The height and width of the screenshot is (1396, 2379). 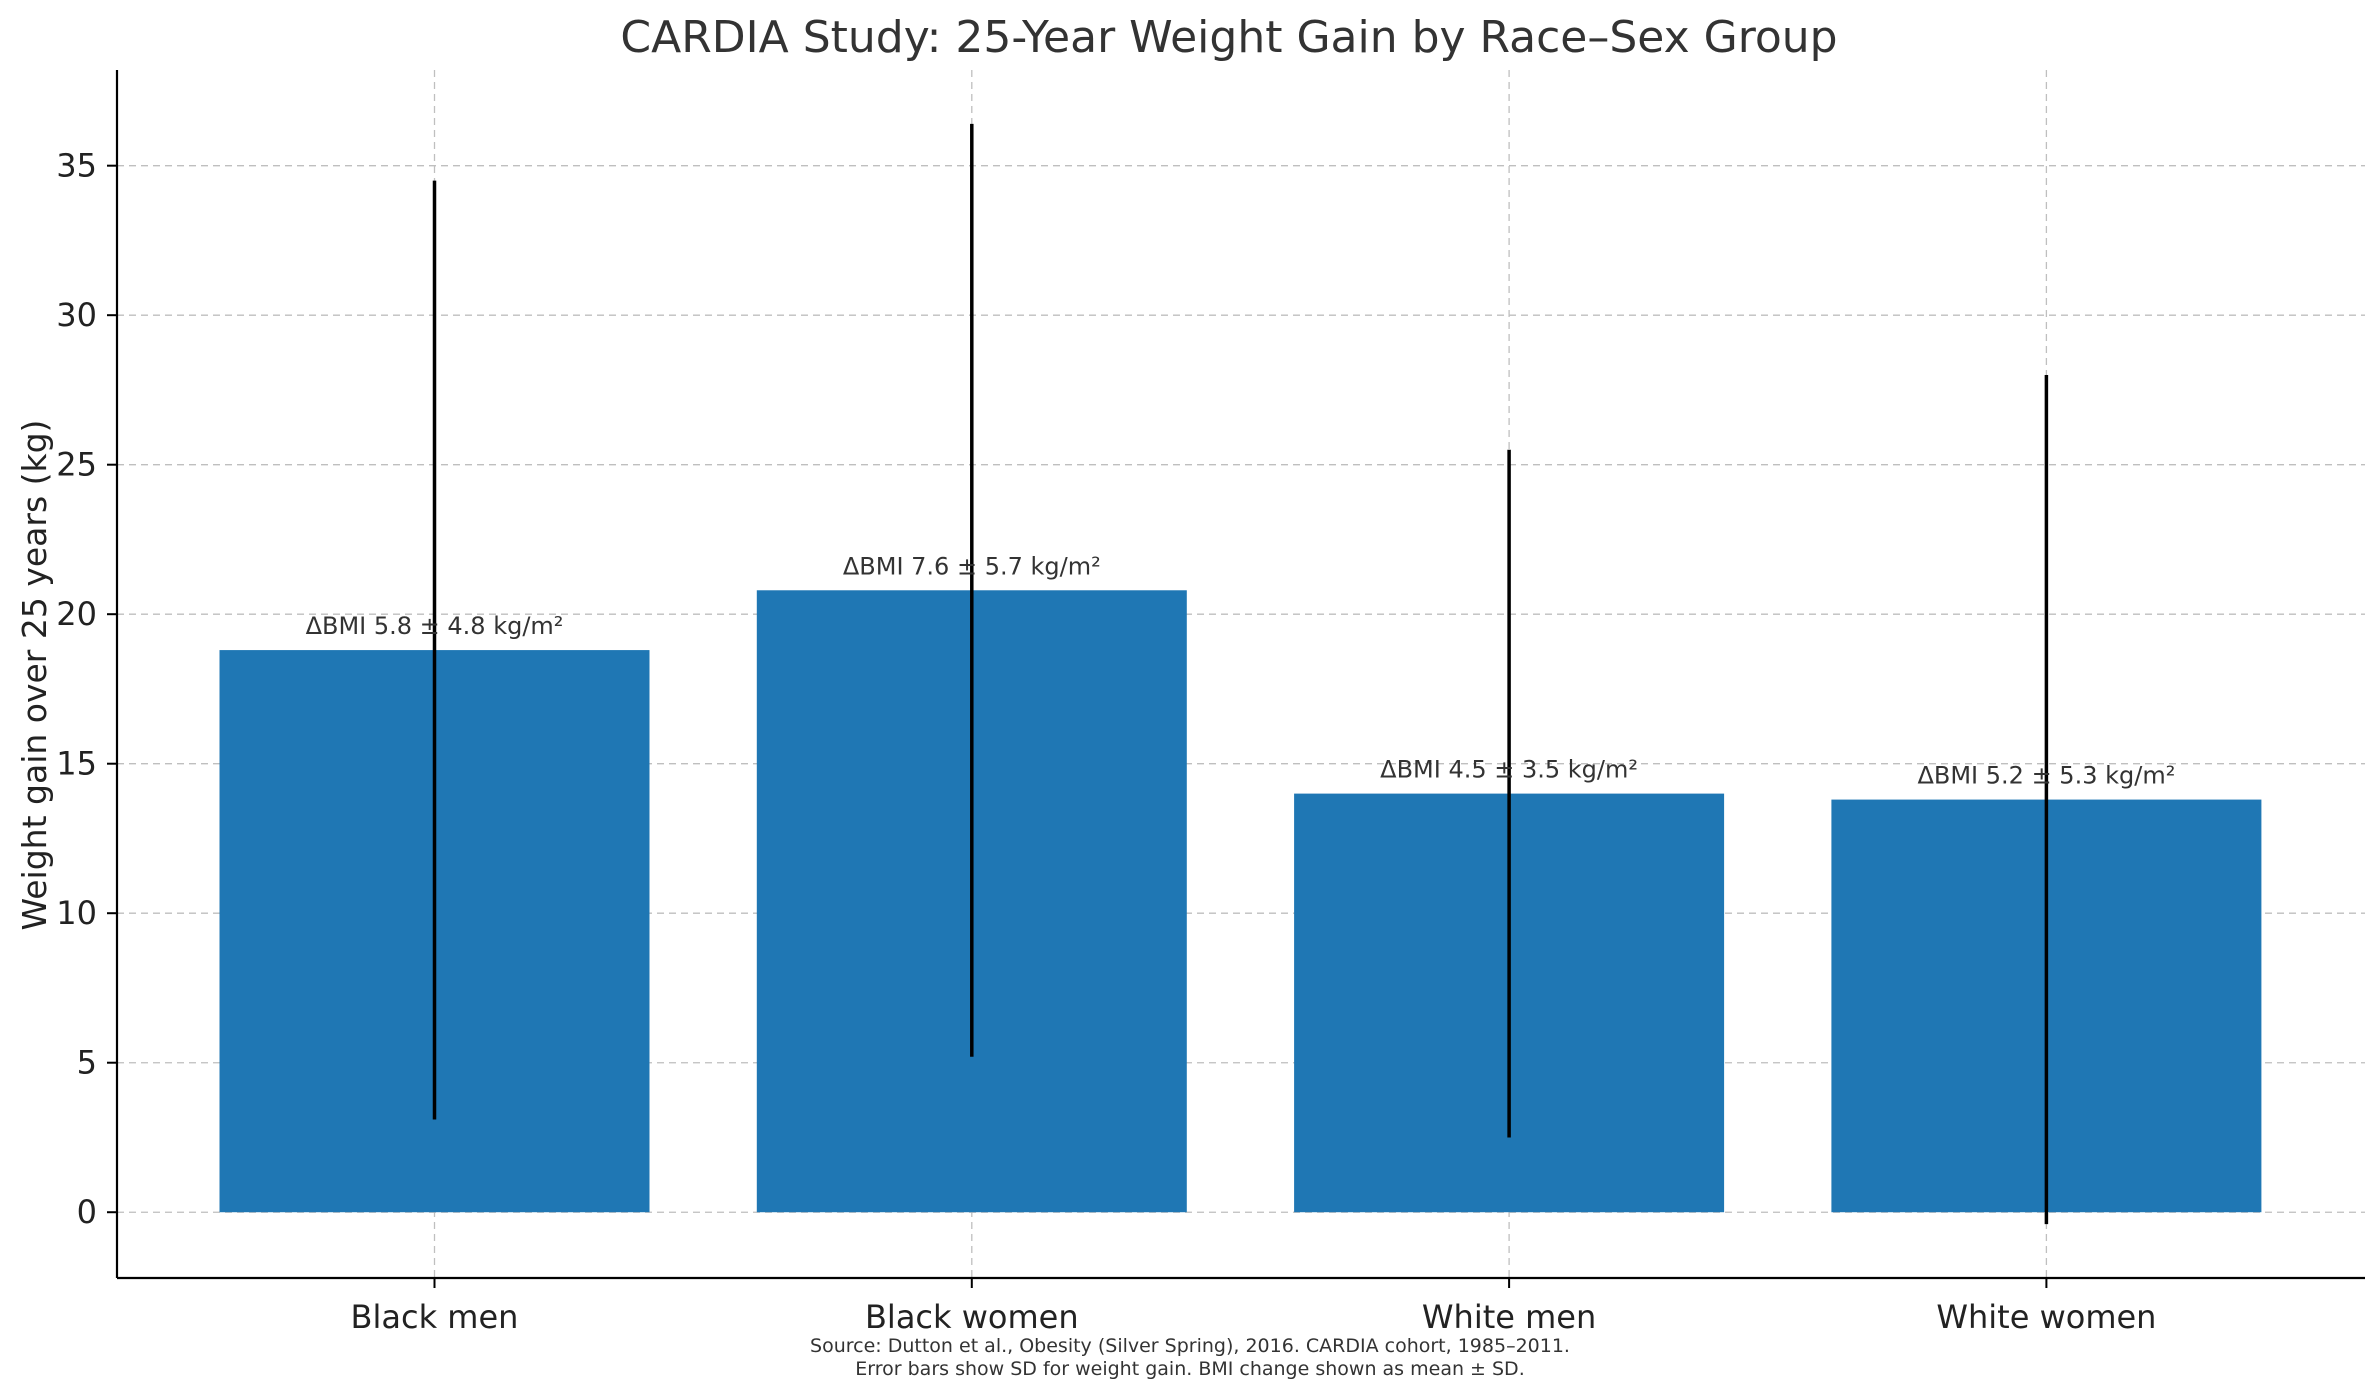 What do you see at coordinates (1509, 770) in the screenshot?
I see `bmi-annotation: ΔBMI 4.5 ± 3.5 kg/m²` at bounding box center [1509, 770].